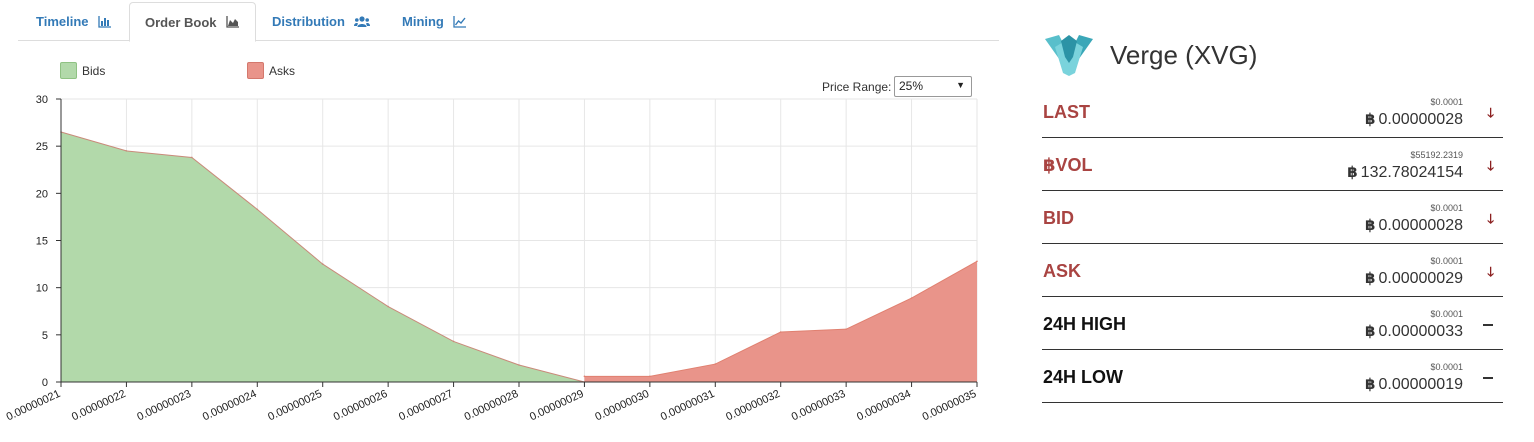 Image resolution: width=1534 pixels, height=442 pixels. What do you see at coordinates (1272, 376) in the screenshot?
I see `stat-row-24h-low: 24H LOW $0.0001 ฿ 0.00000019` at bounding box center [1272, 376].